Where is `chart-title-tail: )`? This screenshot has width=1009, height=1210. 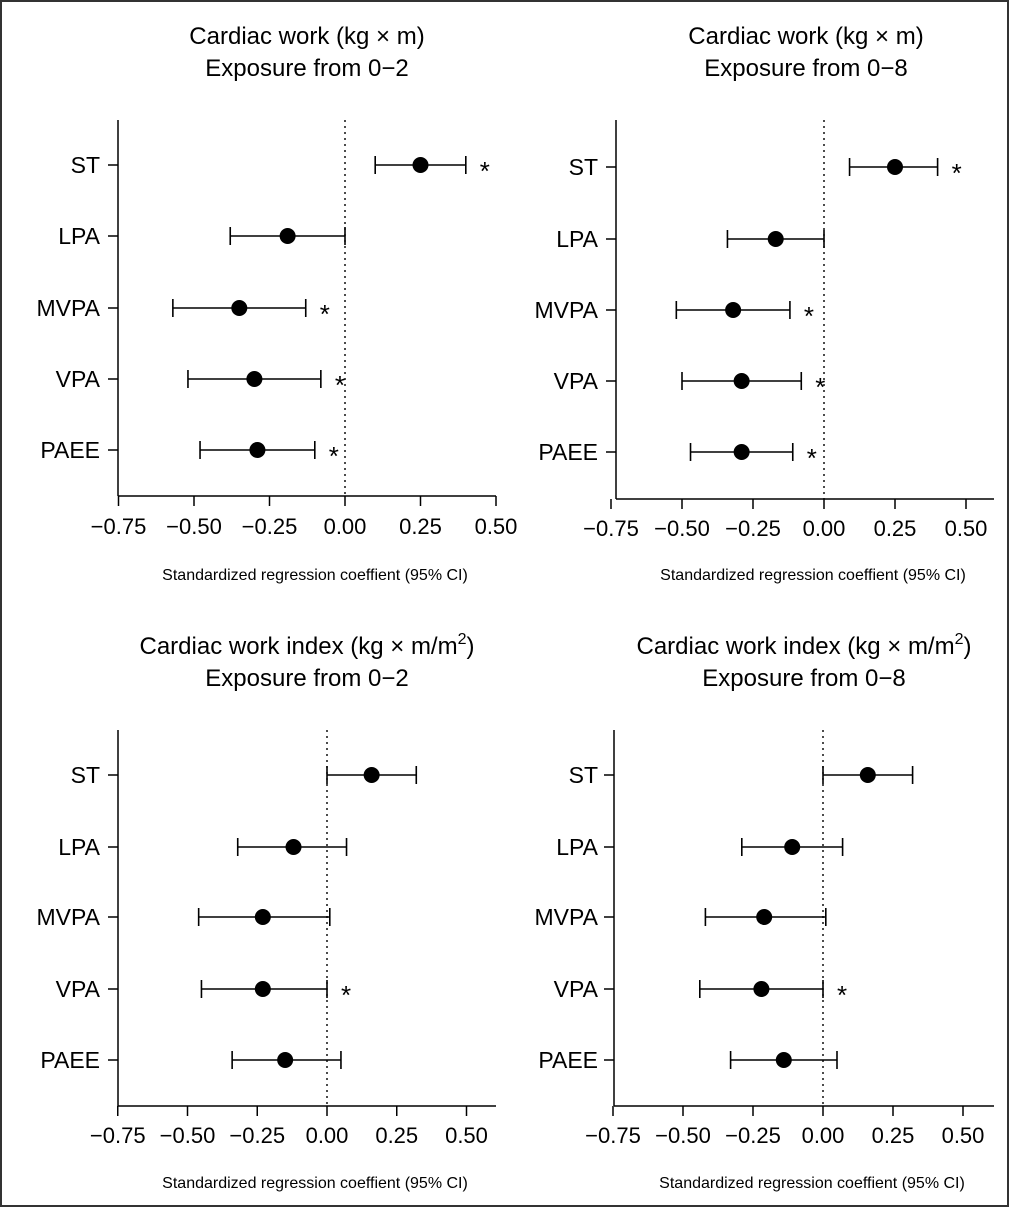 chart-title-tail: ) is located at coordinates (471, 646).